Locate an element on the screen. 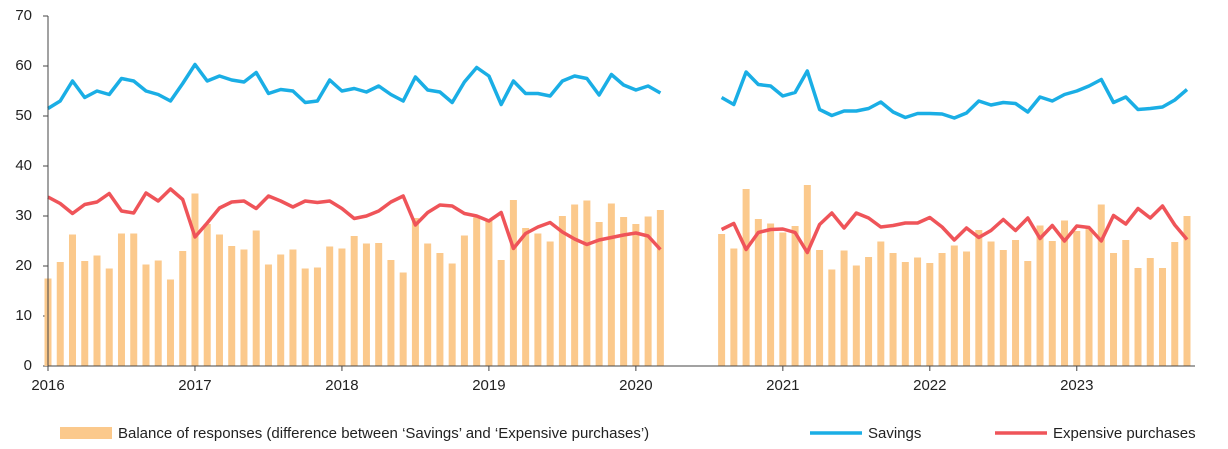 Image resolution: width=1228 pixels, height=449 pixels. legend-label: Expensive purchases is located at coordinates (1124, 433).